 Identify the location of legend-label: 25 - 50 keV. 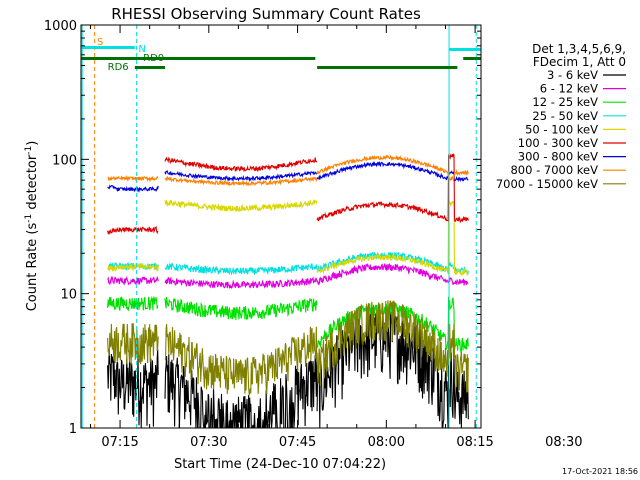
(565, 116).